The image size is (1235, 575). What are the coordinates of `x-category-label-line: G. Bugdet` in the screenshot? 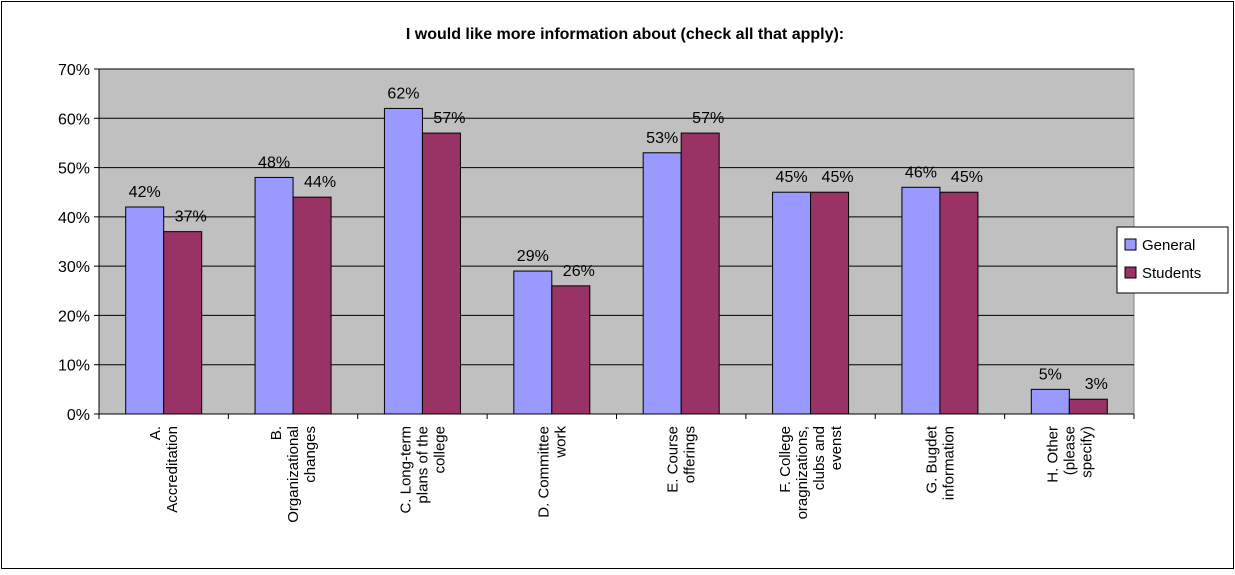 It's located at (931, 459).